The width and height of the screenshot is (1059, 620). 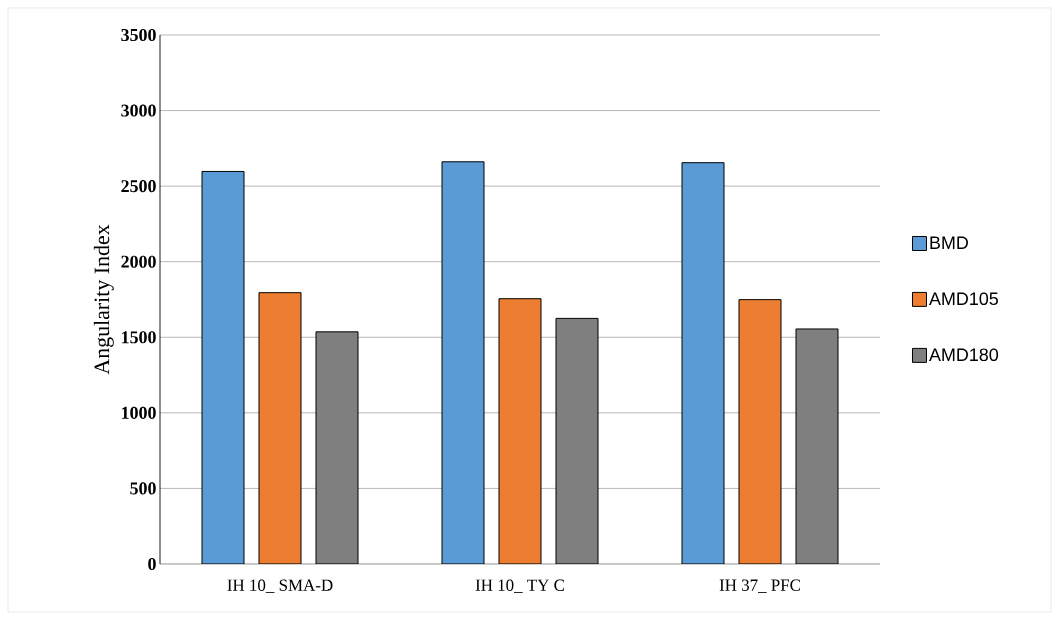 I want to click on legend-label: AMD180, so click(x=964, y=355).